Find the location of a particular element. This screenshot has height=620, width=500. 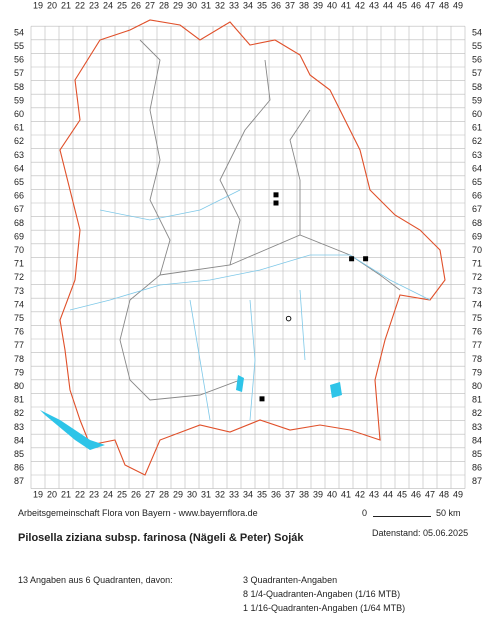

row-label: 84 is located at coordinates (19, 440).